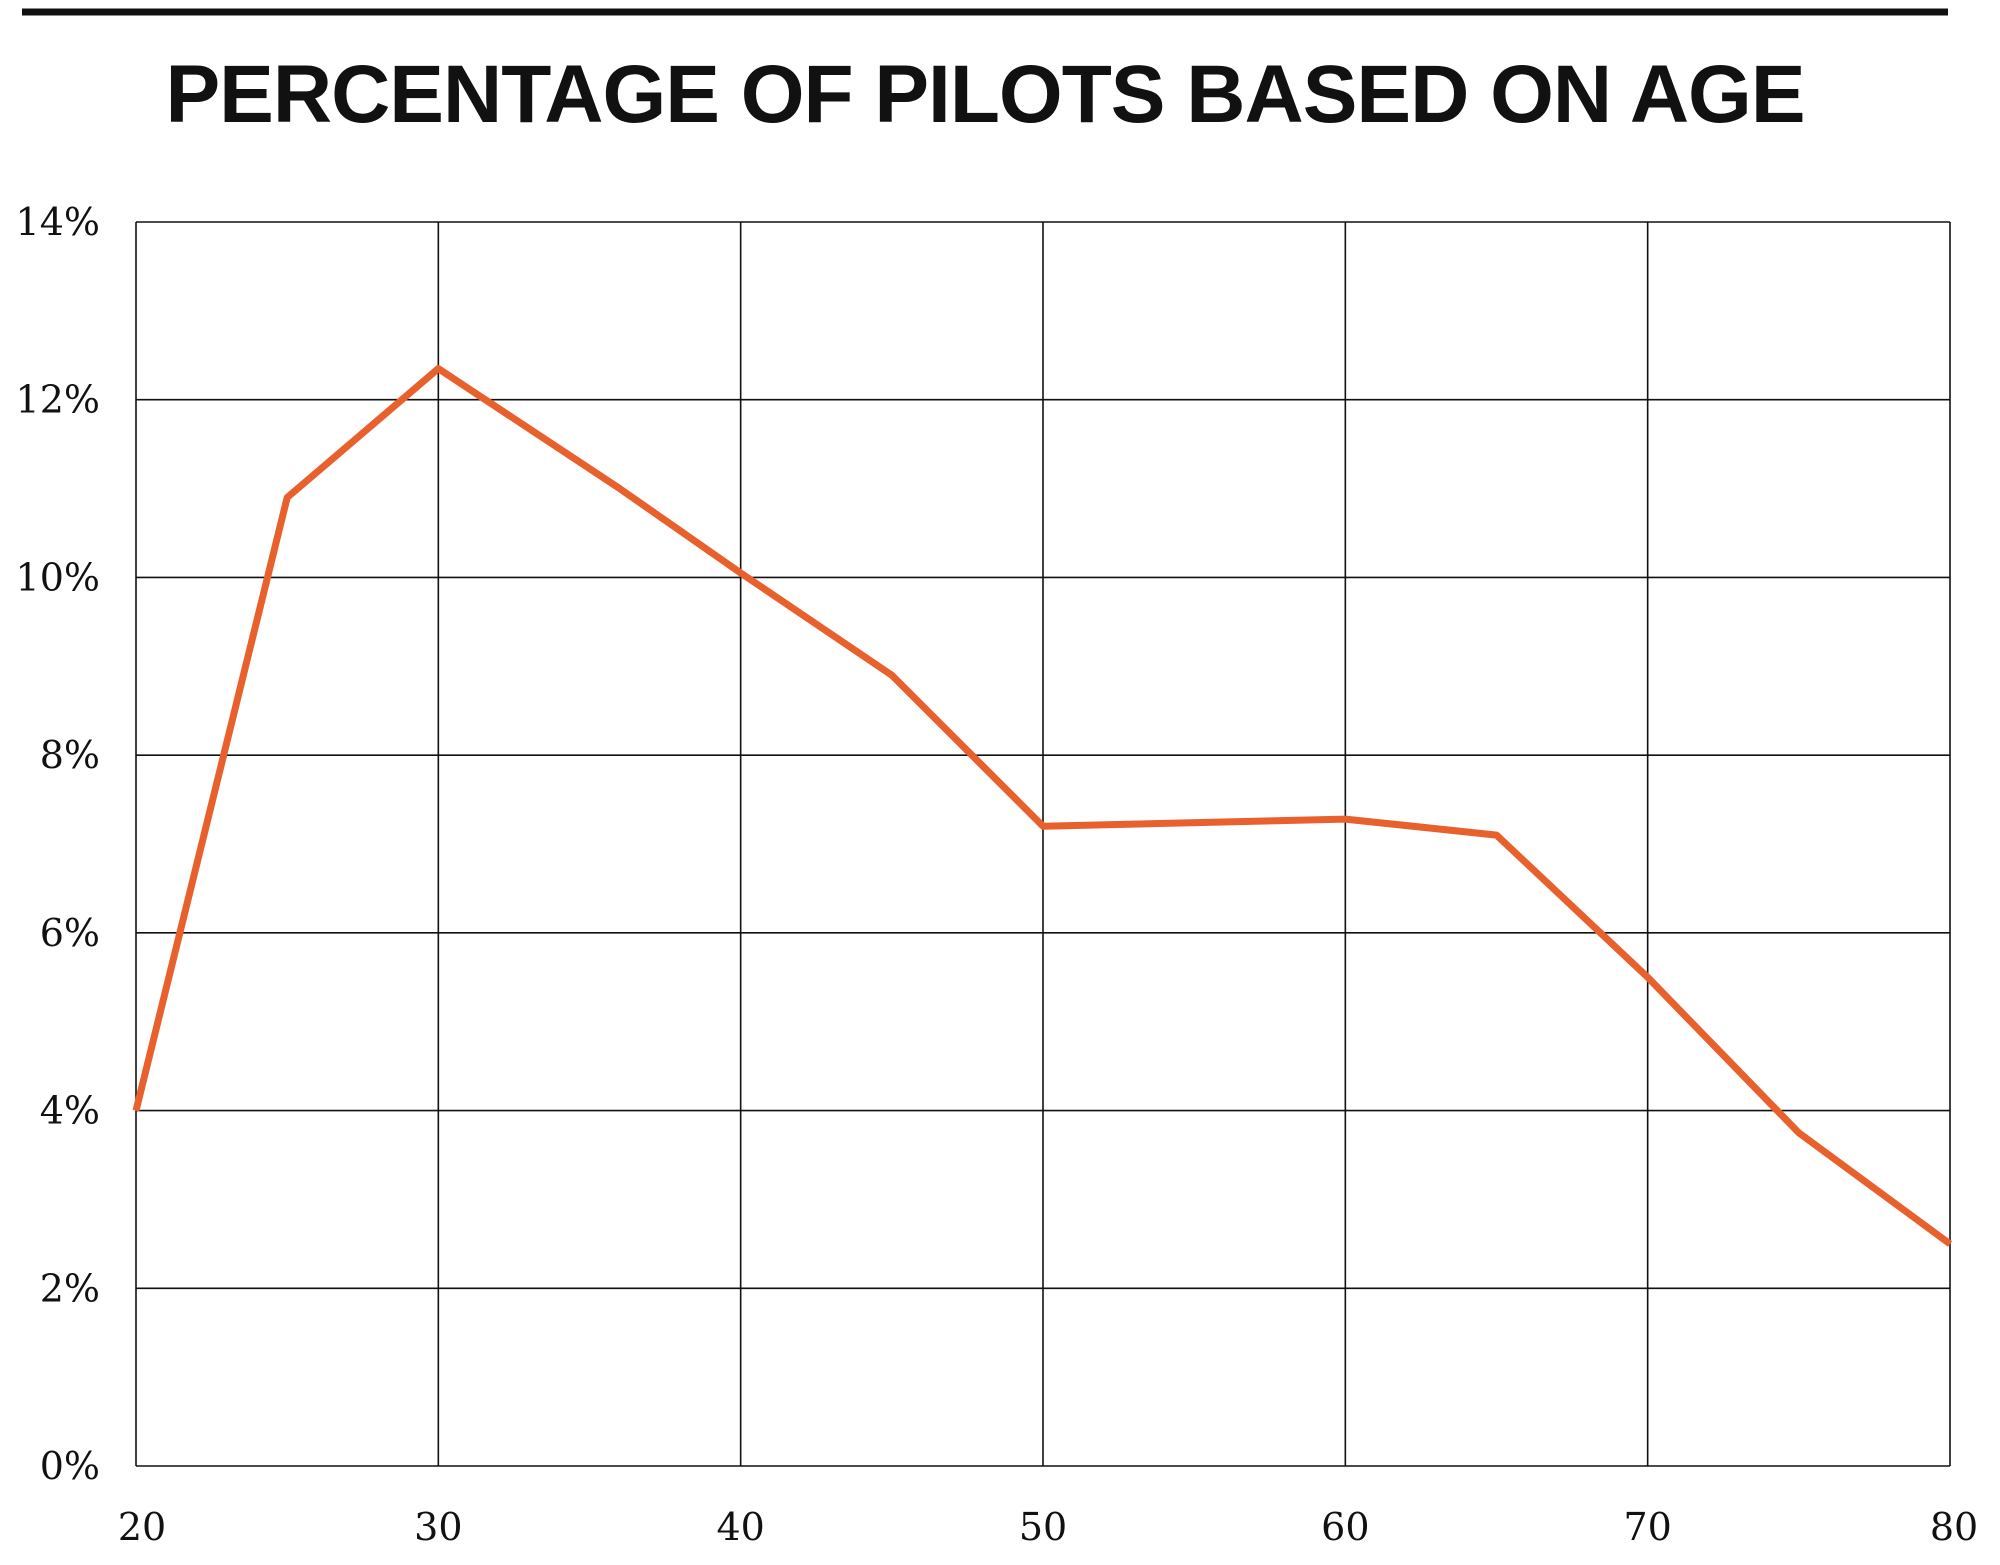 The image size is (2000, 1565). Describe the element at coordinates (70, 1466) in the screenshot. I see `y-tick-label: 0%` at that location.